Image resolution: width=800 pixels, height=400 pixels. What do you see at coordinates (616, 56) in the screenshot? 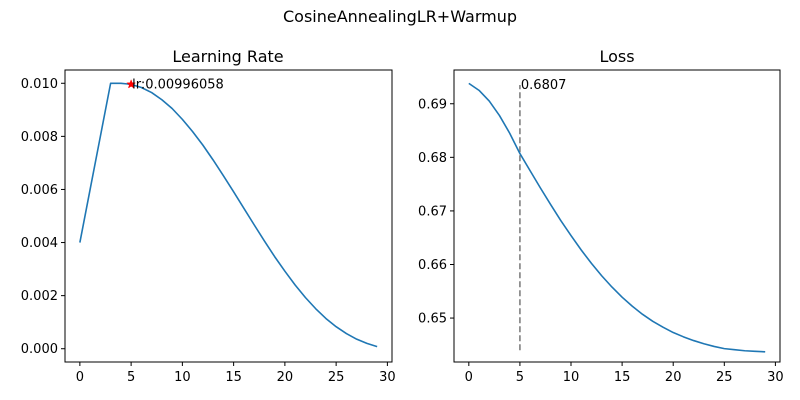
I see `chart-title: Loss` at bounding box center [616, 56].